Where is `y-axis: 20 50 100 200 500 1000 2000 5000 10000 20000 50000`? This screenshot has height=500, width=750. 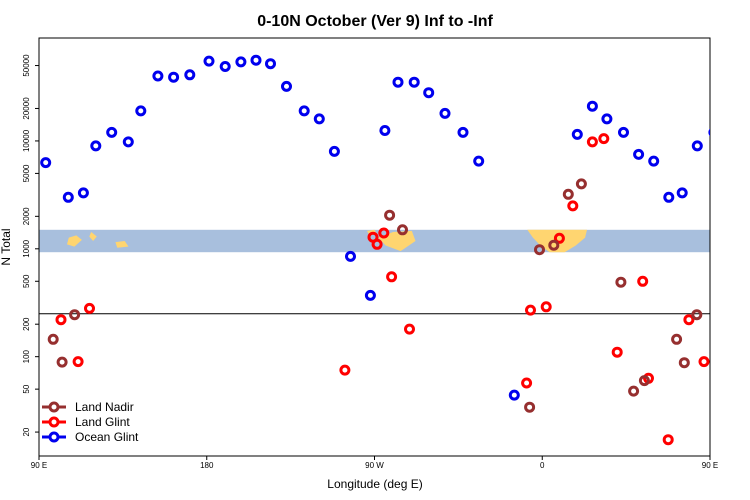
y-axis: 20 50 100 200 500 1000 2000 5000 10000 20000 50000 is located at coordinates (30, 245).